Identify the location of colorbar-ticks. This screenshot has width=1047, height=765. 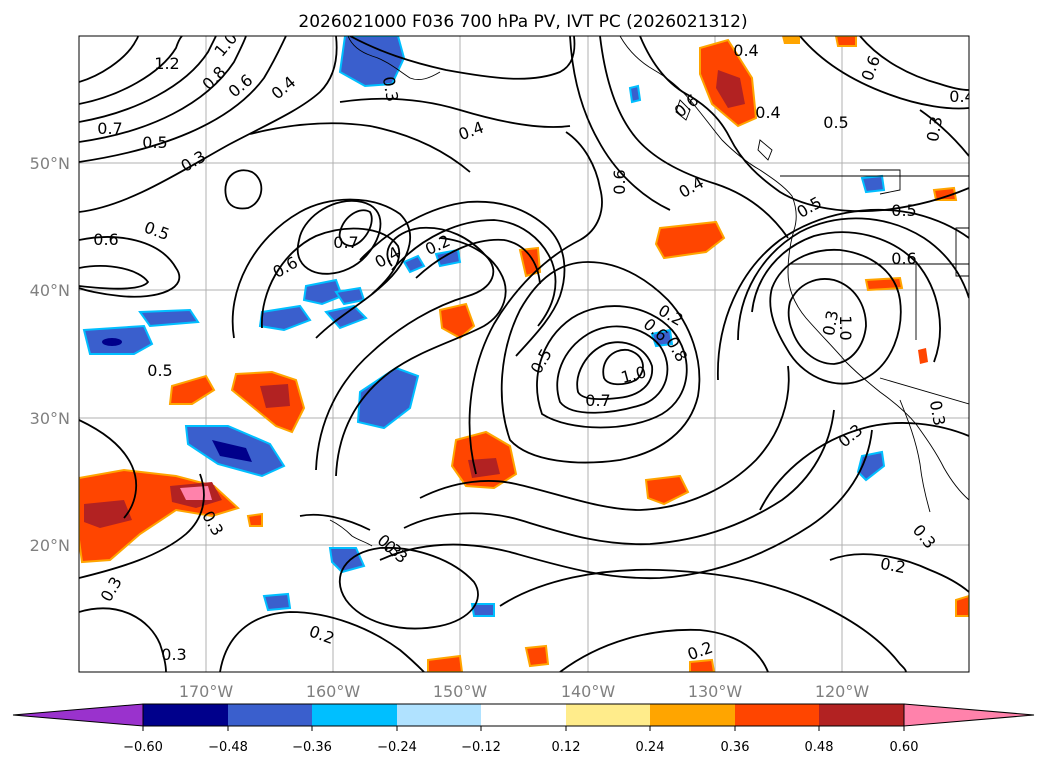
(523, 728).